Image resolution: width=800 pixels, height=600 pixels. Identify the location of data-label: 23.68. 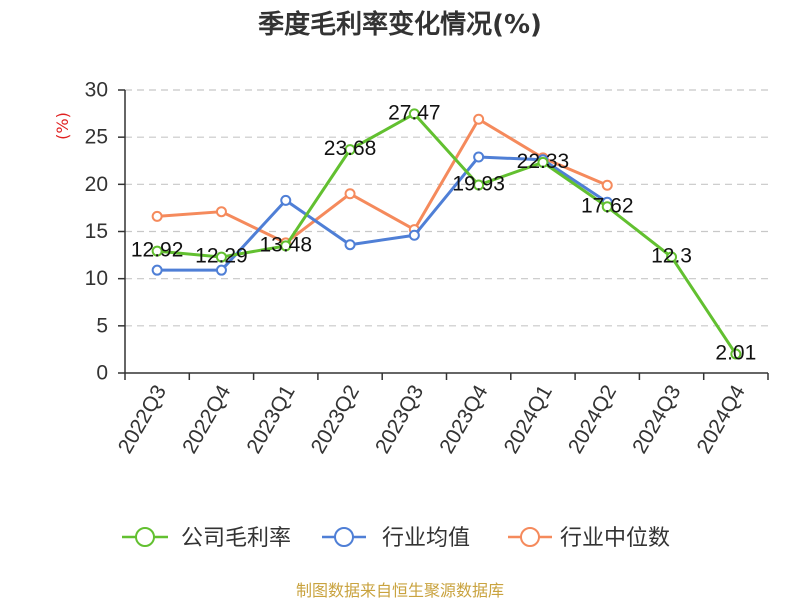
(350, 148).